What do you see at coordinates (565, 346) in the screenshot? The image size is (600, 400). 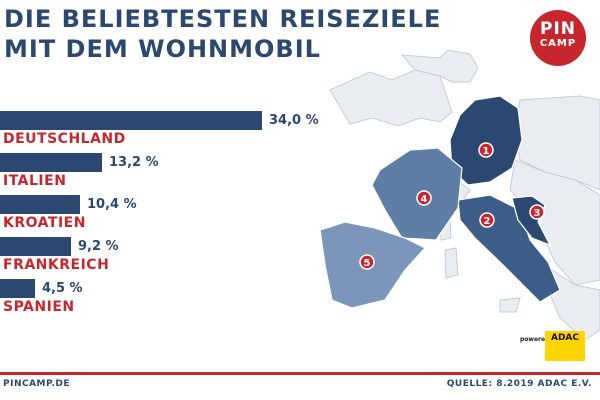 I see `adac-logo: ADAC` at bounding box center [565, 346].